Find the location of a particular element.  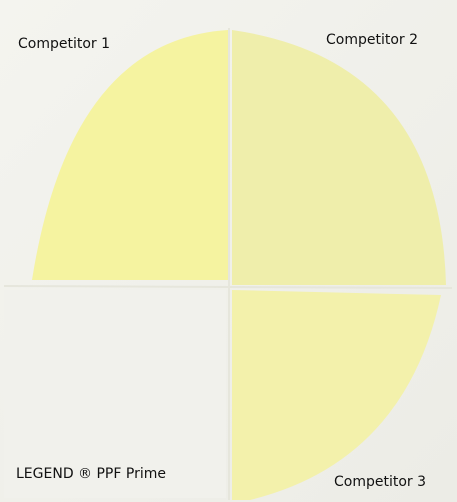

label: Competitor 2 is located at coordinates (372, 40).